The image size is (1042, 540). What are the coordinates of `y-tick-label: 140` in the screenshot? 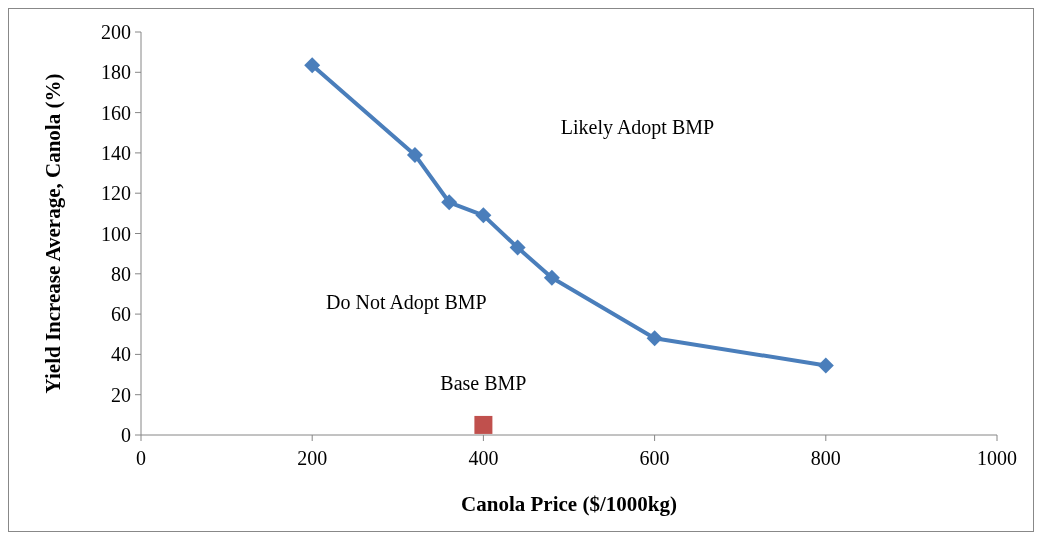 It's located at (116, 152).